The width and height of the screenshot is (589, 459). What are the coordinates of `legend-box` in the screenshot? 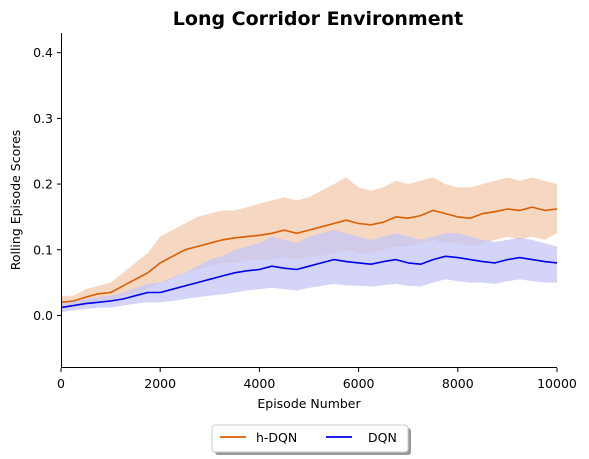 It's located at (310, 438).